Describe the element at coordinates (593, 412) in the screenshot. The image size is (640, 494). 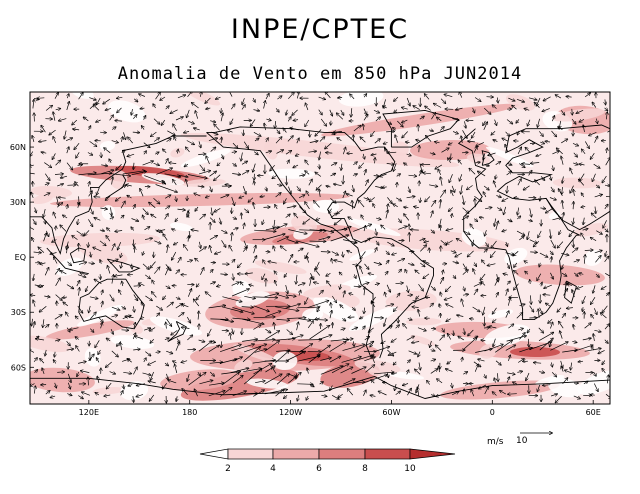
I see `lon-label: 60E` at that location.